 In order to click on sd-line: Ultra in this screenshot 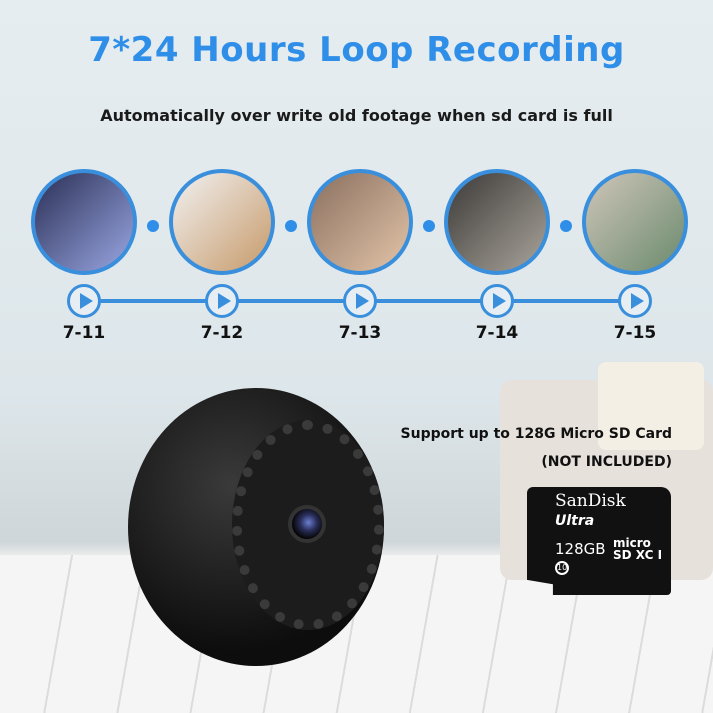, I will do `click(575, 521)`.